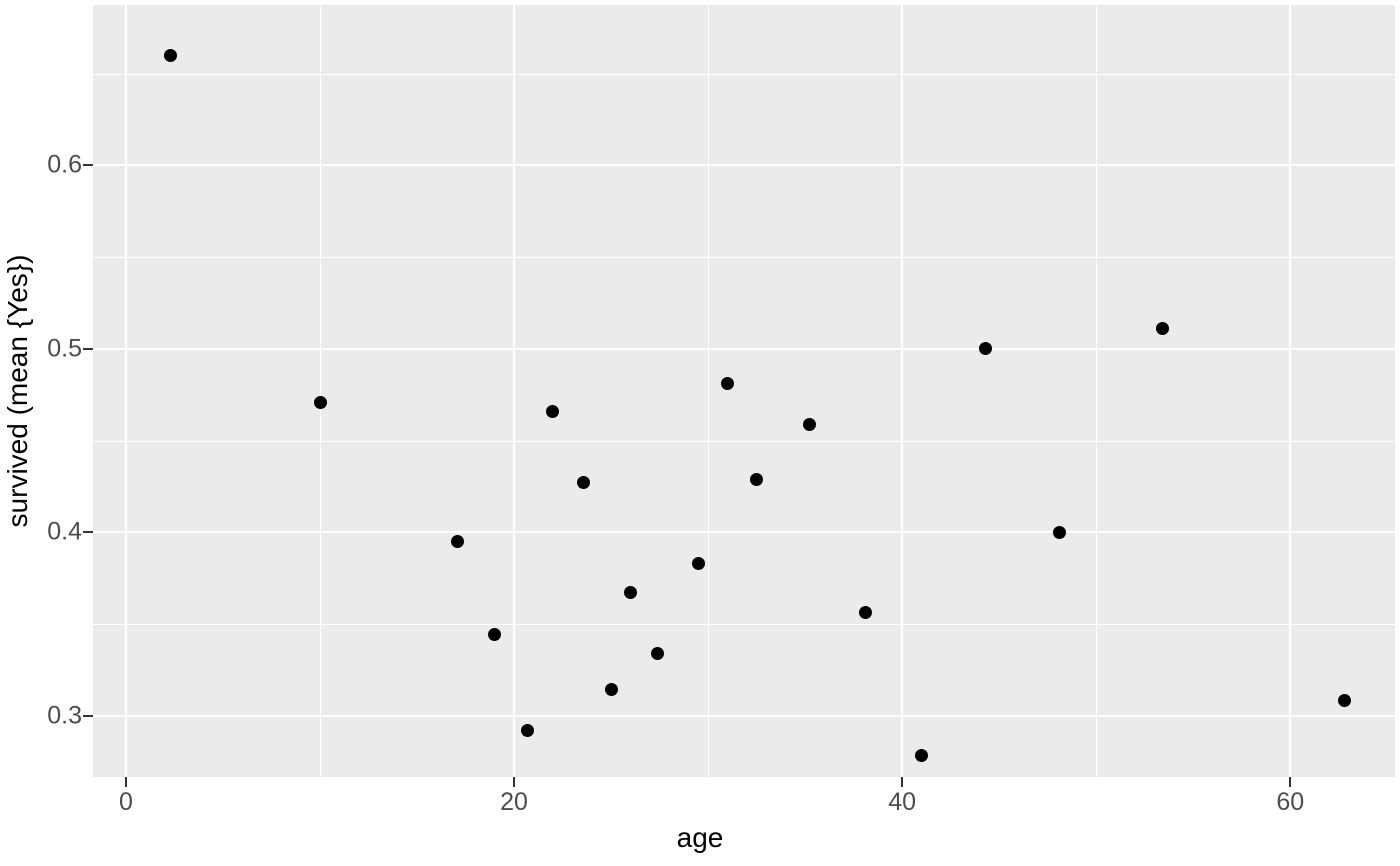  What do you see at coordinates (700, 837) in the screenshot?
I see `x-axis-title: age` at bounding box center [700, 837].